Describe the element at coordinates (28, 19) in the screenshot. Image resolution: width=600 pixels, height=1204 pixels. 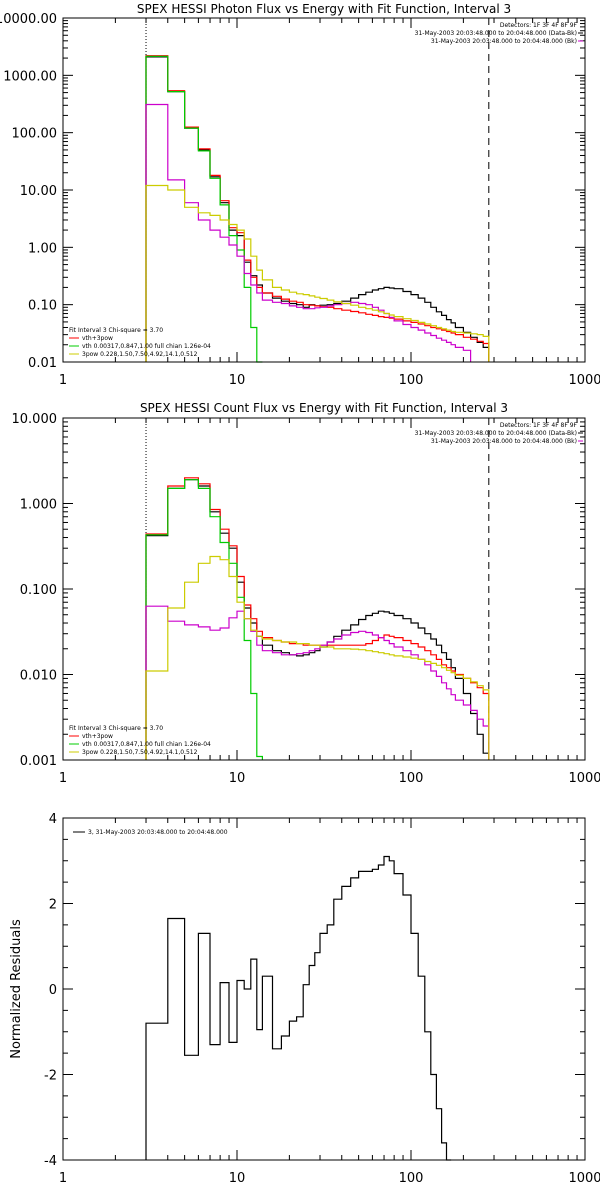
I see `y-tick-label: 10000.00` at that location.